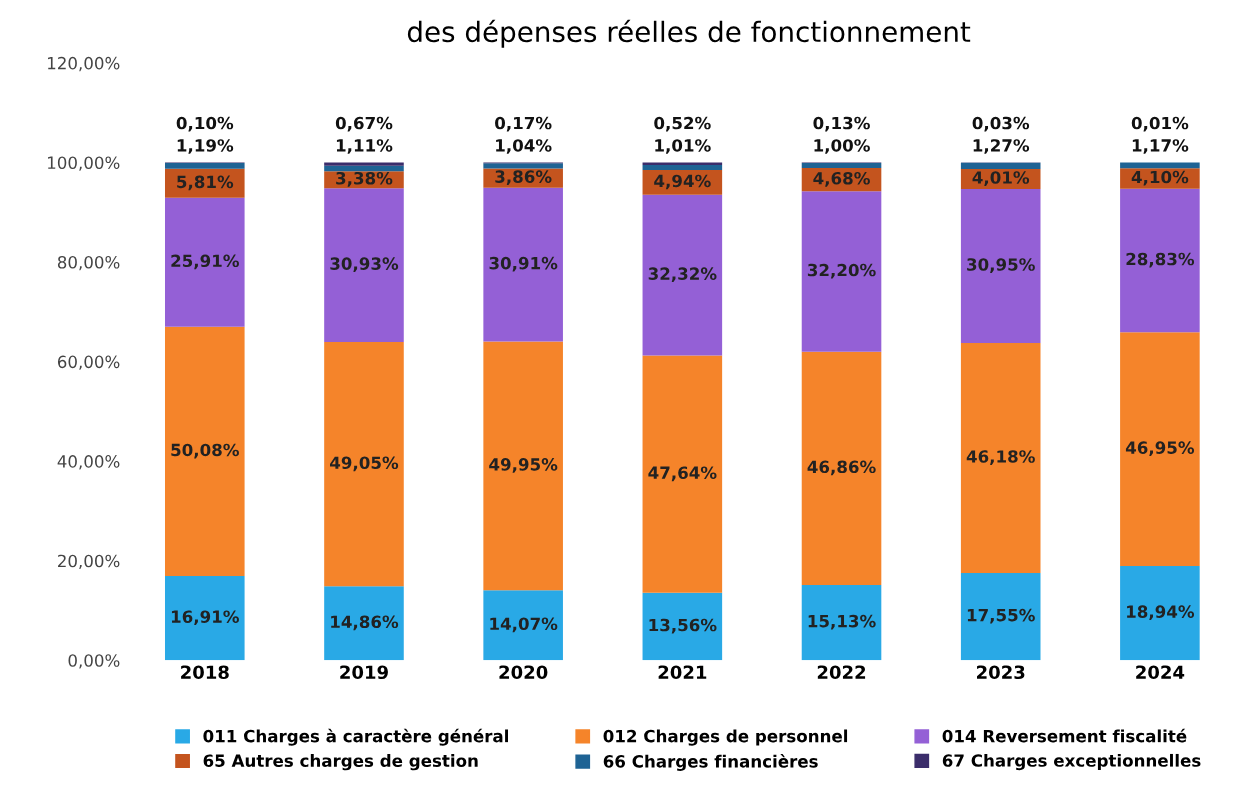 This screenshot has width=1252, height=786. What do you see at coordinates (1001, 124) in the screenshot?
I see `data-label: 0,03%` at bounding box center [1001, 124].